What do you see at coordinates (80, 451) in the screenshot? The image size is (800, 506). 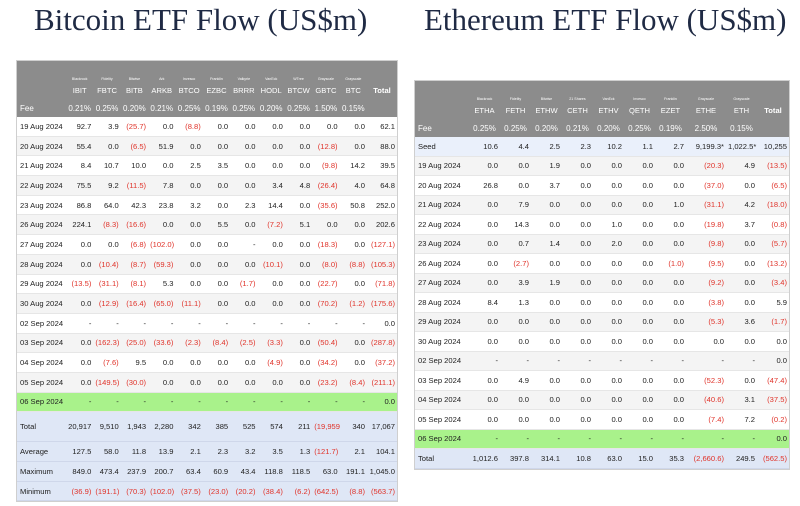 I see `summary-cell: 127.5` at bounding box center [80, 451].